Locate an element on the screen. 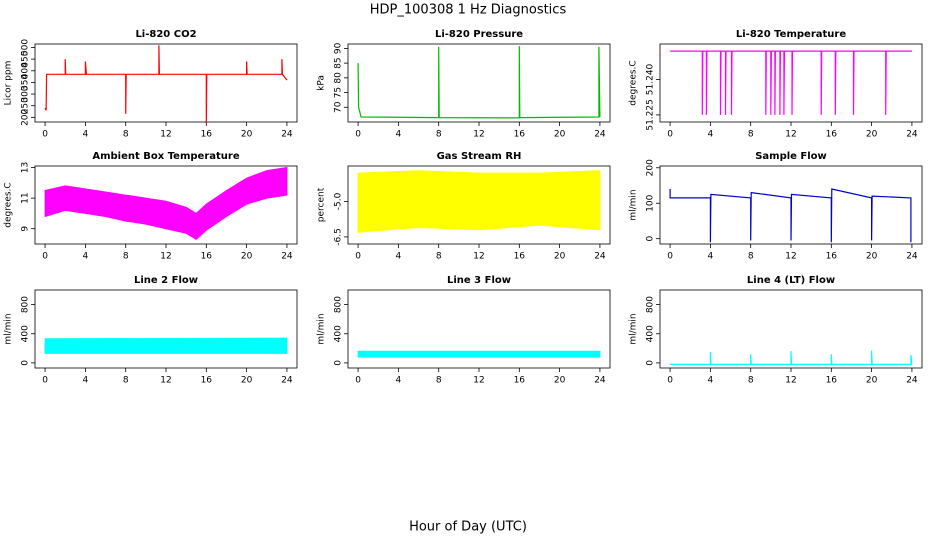 Image resolution: width=936 pixels, height=540 pixels. panel-title: Gas Stream RH is located at coordinates (479, 156).